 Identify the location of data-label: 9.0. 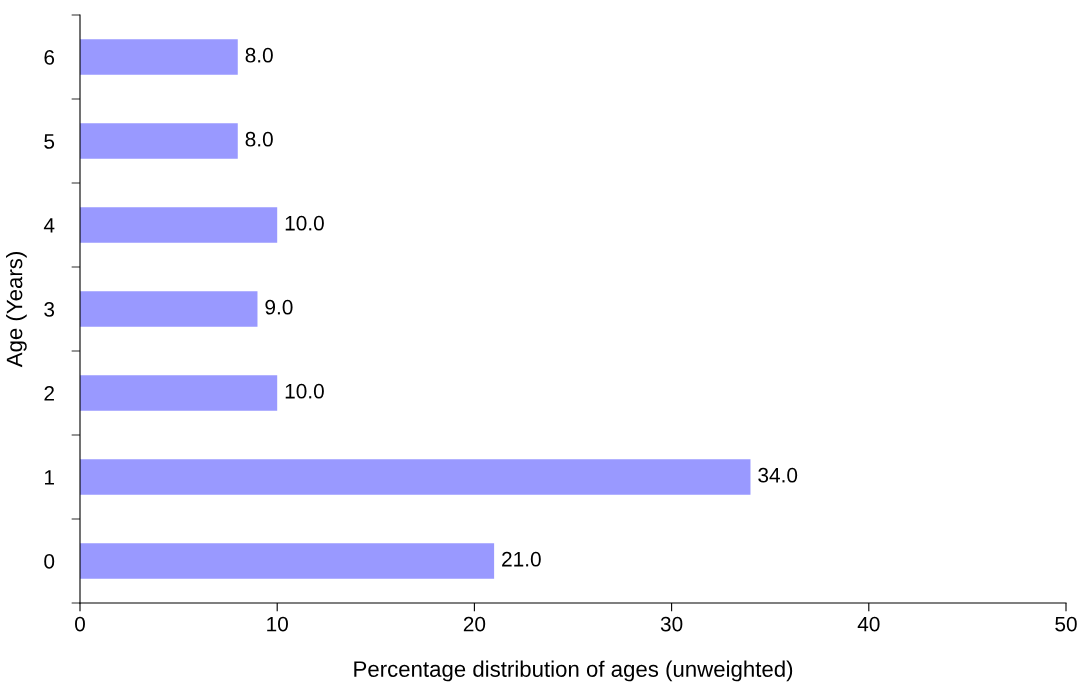
(279, 307).